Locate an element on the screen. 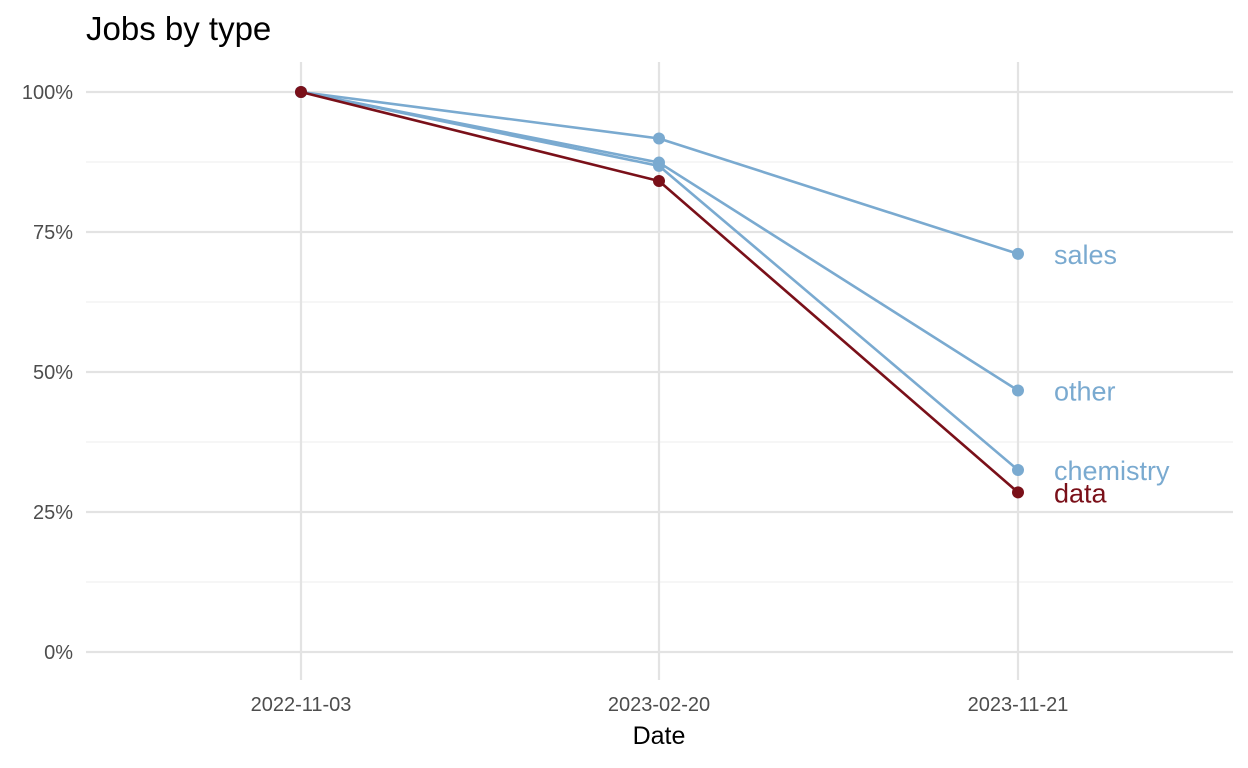 This screenshot has height=768, width=1248. series-label-chemistry: chemistry is located at coordinates (1112, 471).